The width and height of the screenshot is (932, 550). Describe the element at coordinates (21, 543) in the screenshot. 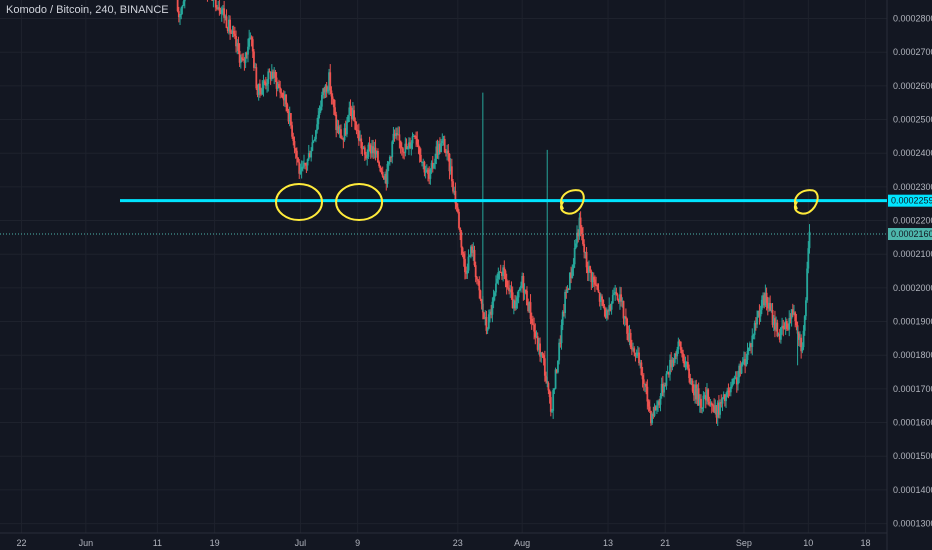

I see `x-tick-label: 22` at that location.